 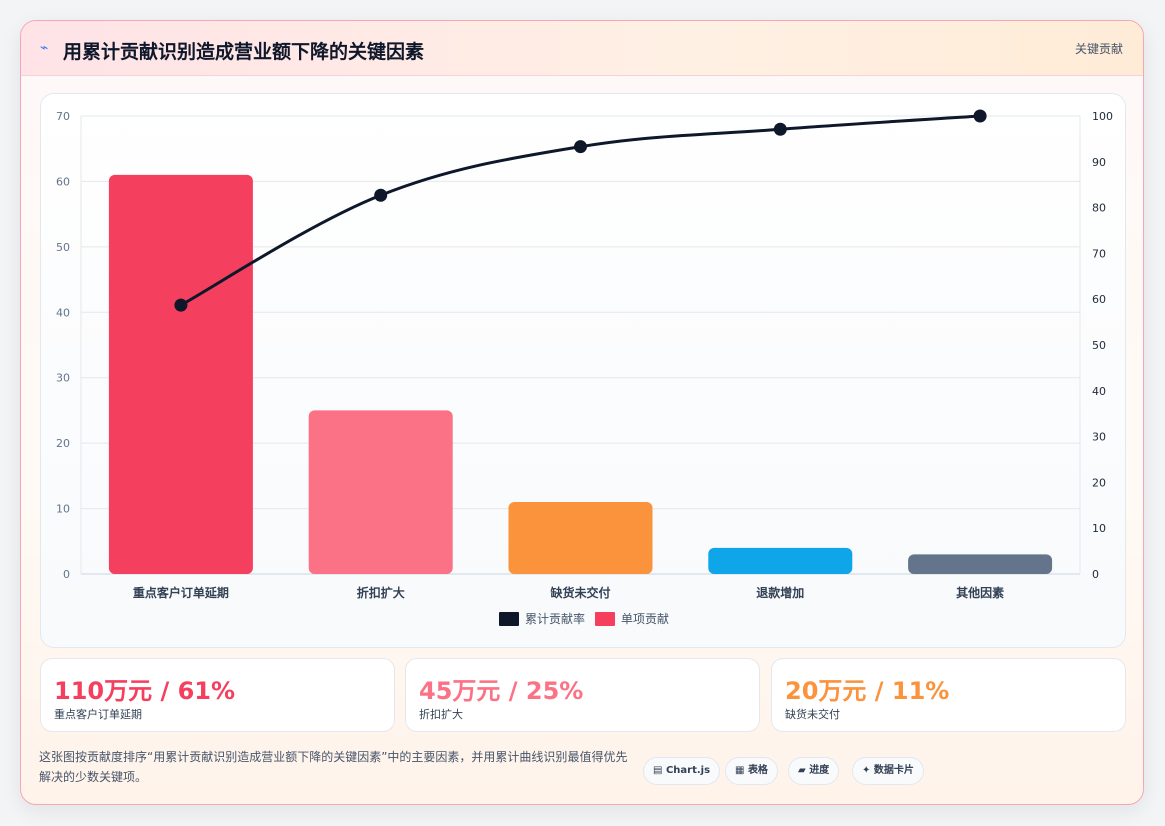 I want to click on header-tag: 关键贡献, so click(x=1098, y=49).